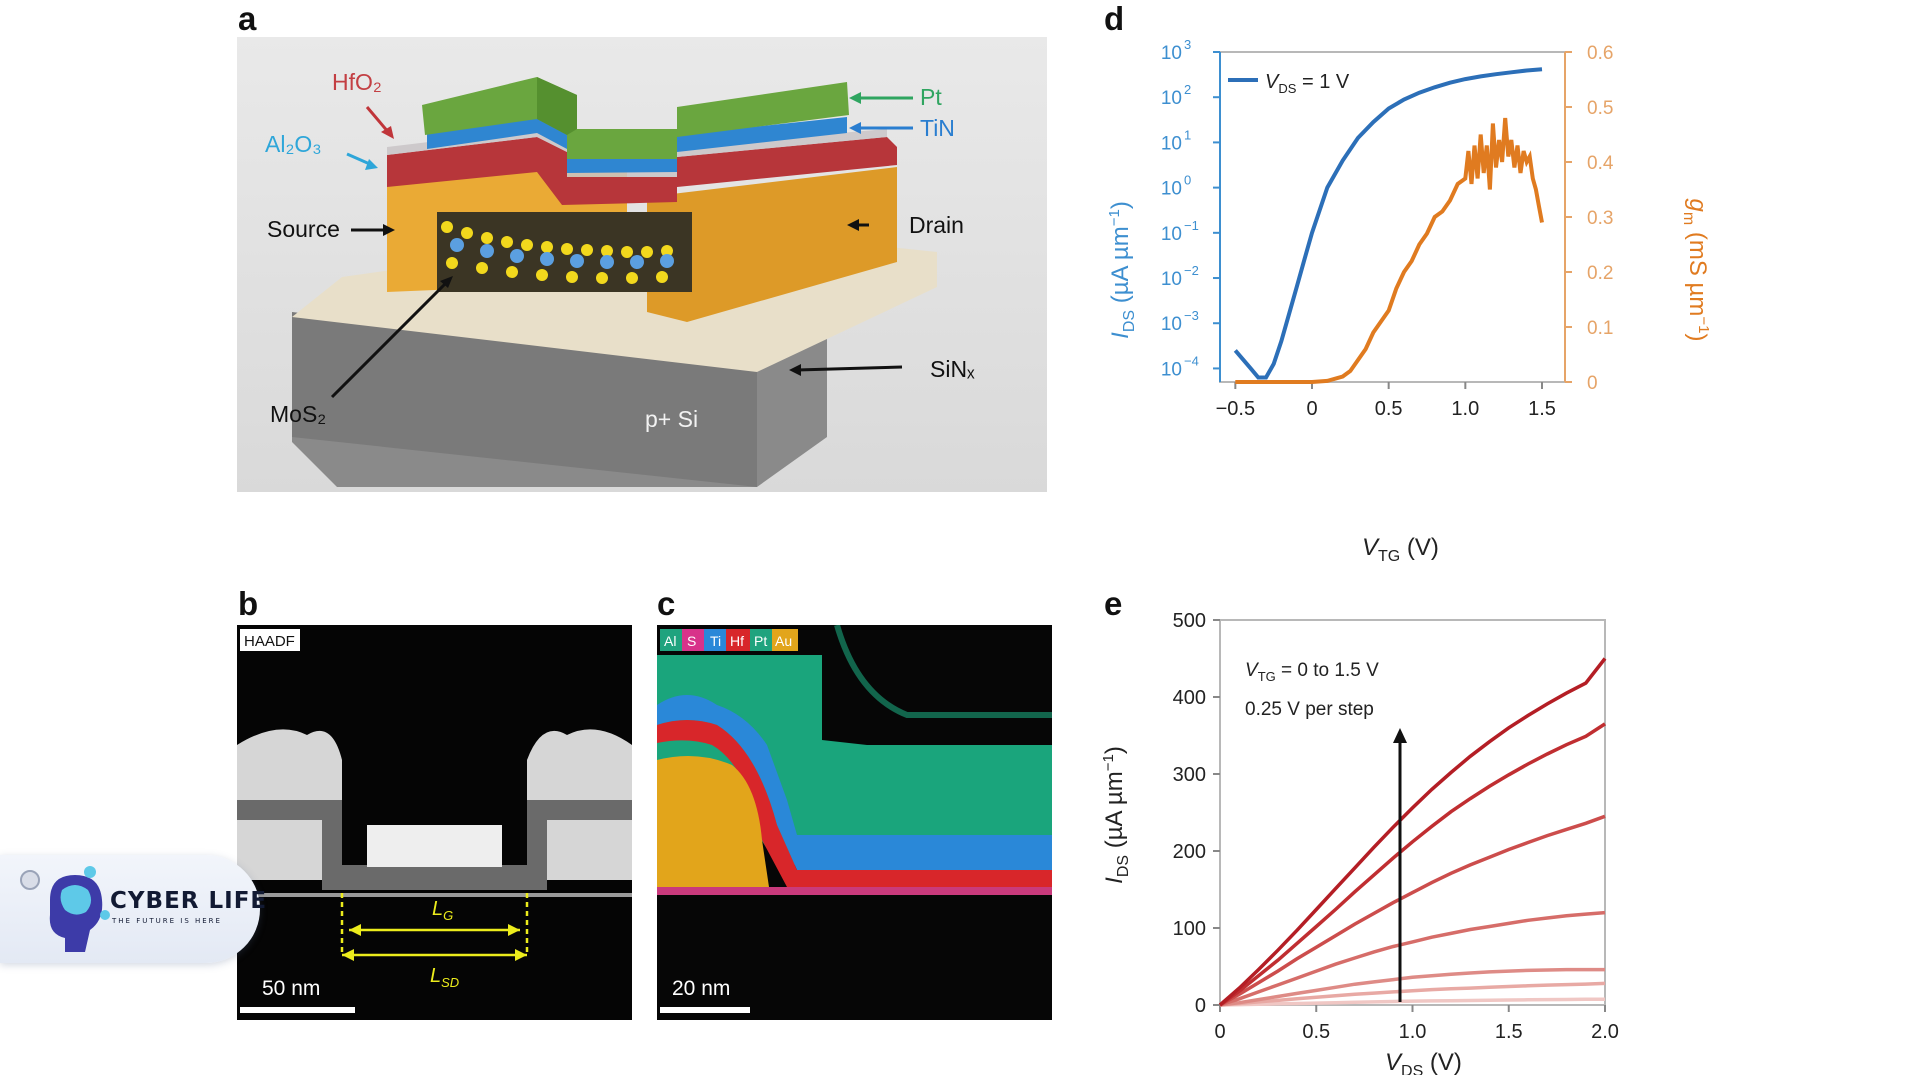 This screenshot has height=1080, width=1920. I want to click on chart-e-ytick-label: 200, so click(1189, 852).